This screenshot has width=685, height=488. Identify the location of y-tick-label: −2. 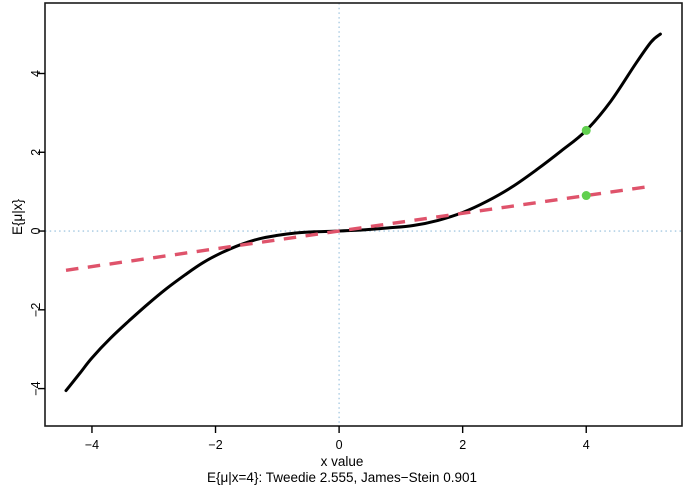
(36, 310).